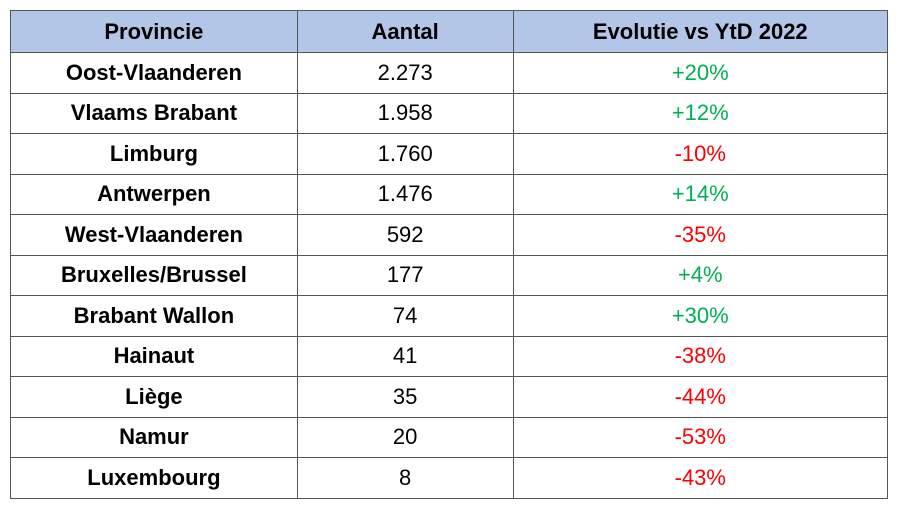 Image resolution: width=900 pixels, height=508 pixels. What do you see at coordinates (154, 397) in the screenshot?
I see `table-cell: Liège` at bounding box center [154, 397].